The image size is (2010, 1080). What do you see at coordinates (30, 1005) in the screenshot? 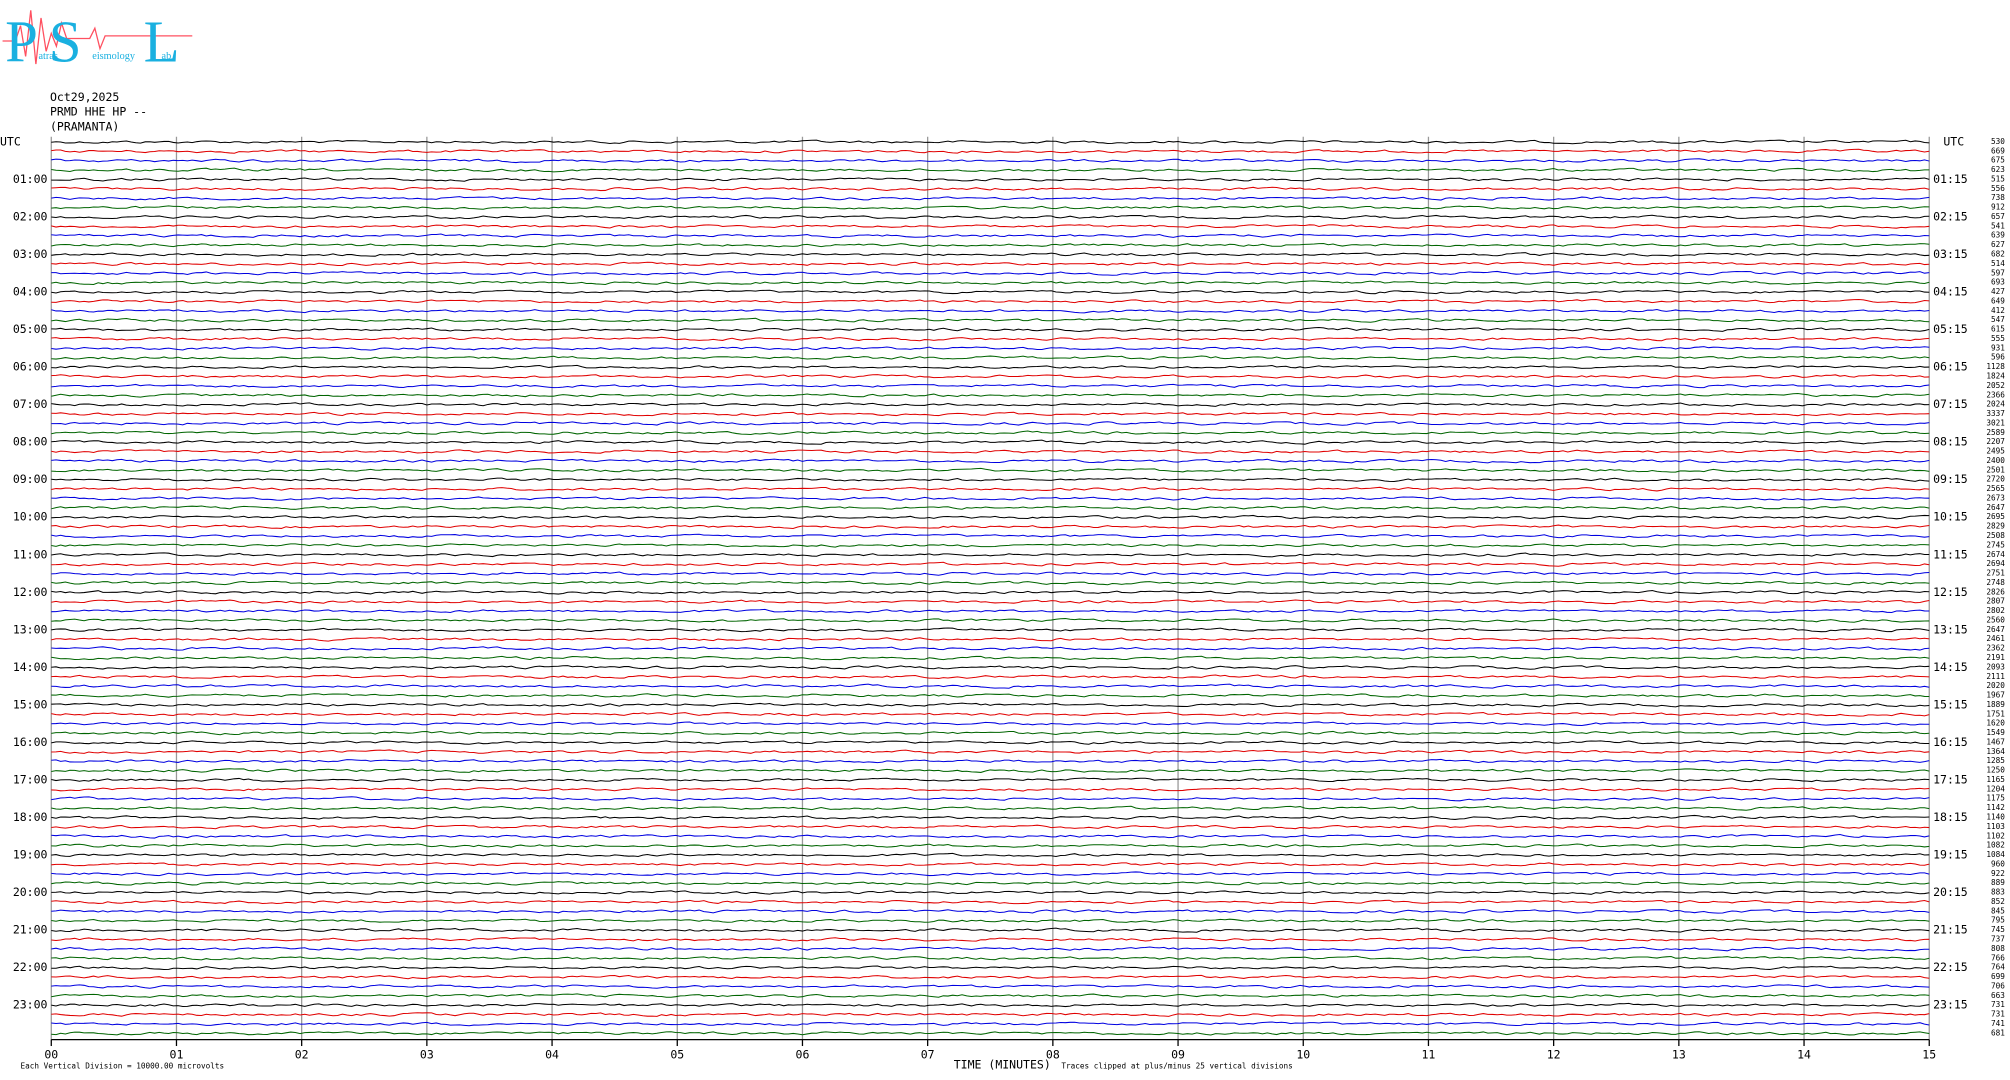
I see `hour-label-left: 23:00` at bounding box center [30, 1005].